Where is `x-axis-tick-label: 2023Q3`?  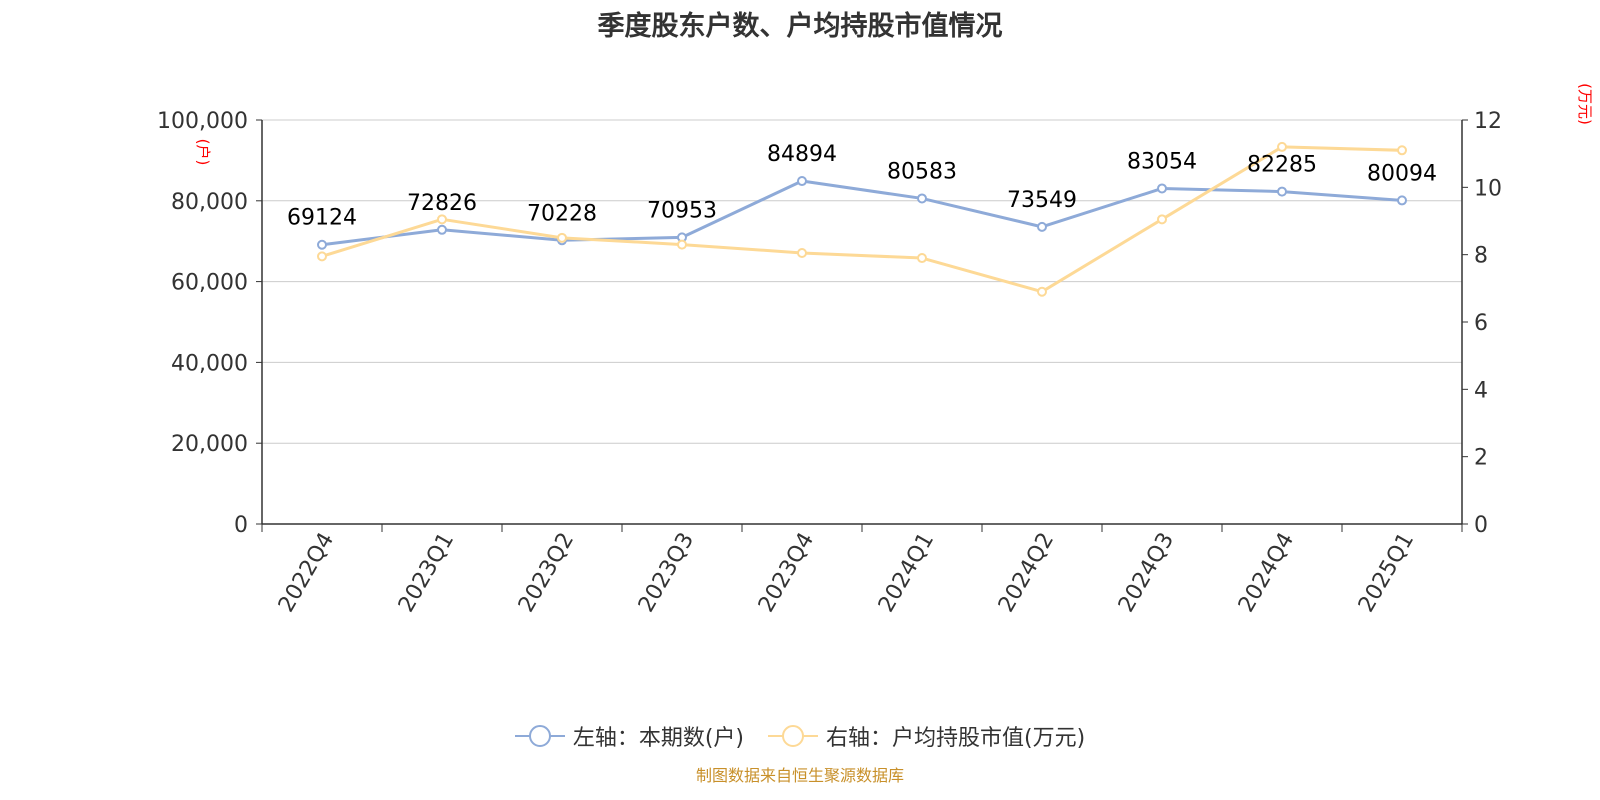
x-axis-tick-label: 2023Q3 is located at coordinates (666, 573).